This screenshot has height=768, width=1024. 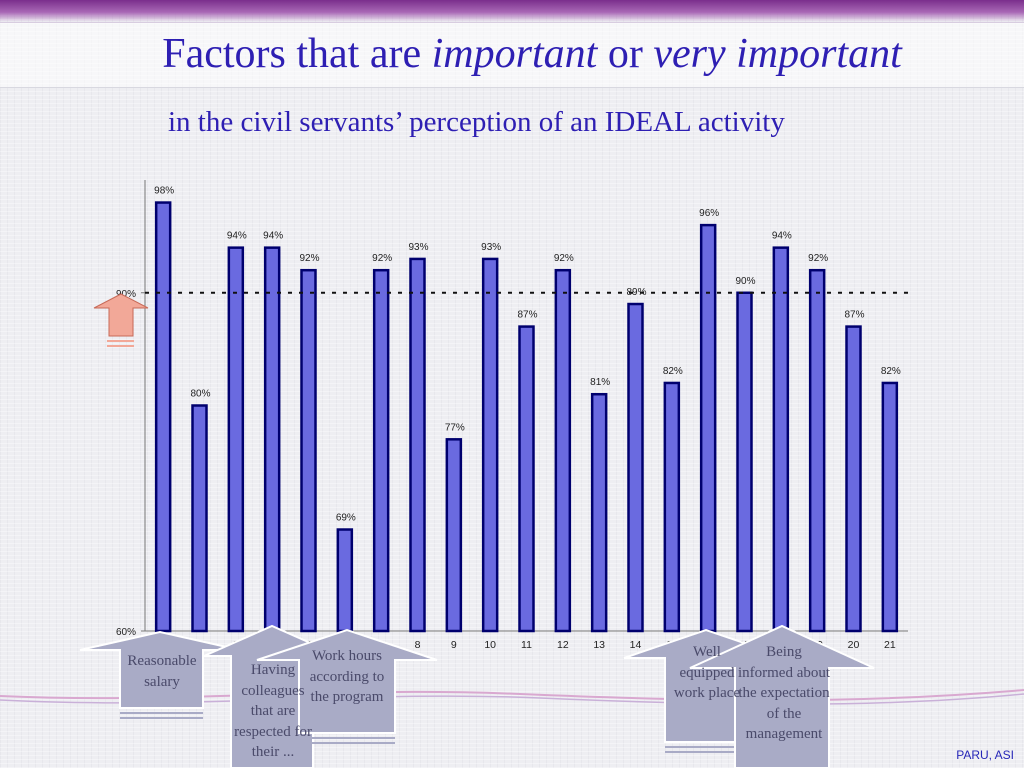 I want to click on title-emphasis-2: very important, so click(x=777, y=54).